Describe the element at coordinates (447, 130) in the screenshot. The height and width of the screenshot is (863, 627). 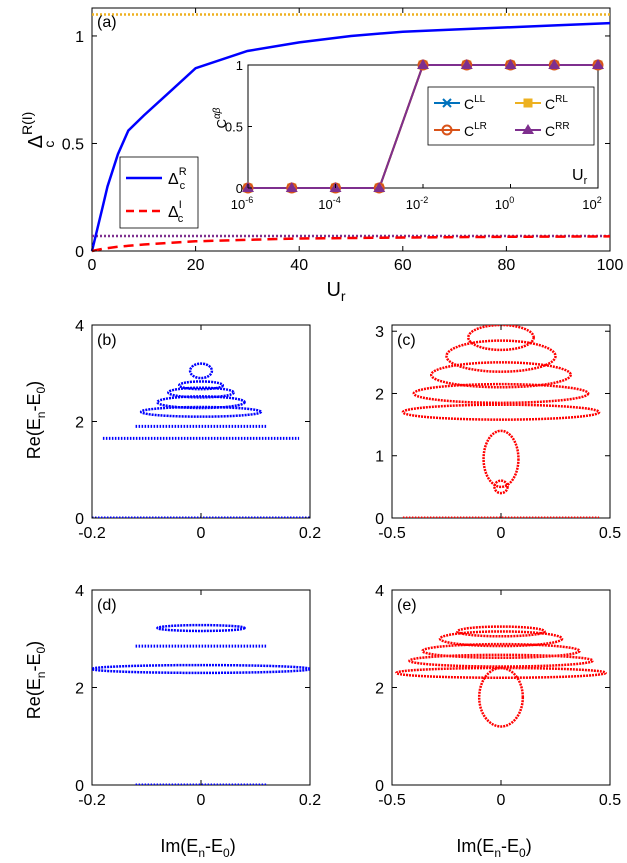
I see `inset-legend-marker-lr` at that location.